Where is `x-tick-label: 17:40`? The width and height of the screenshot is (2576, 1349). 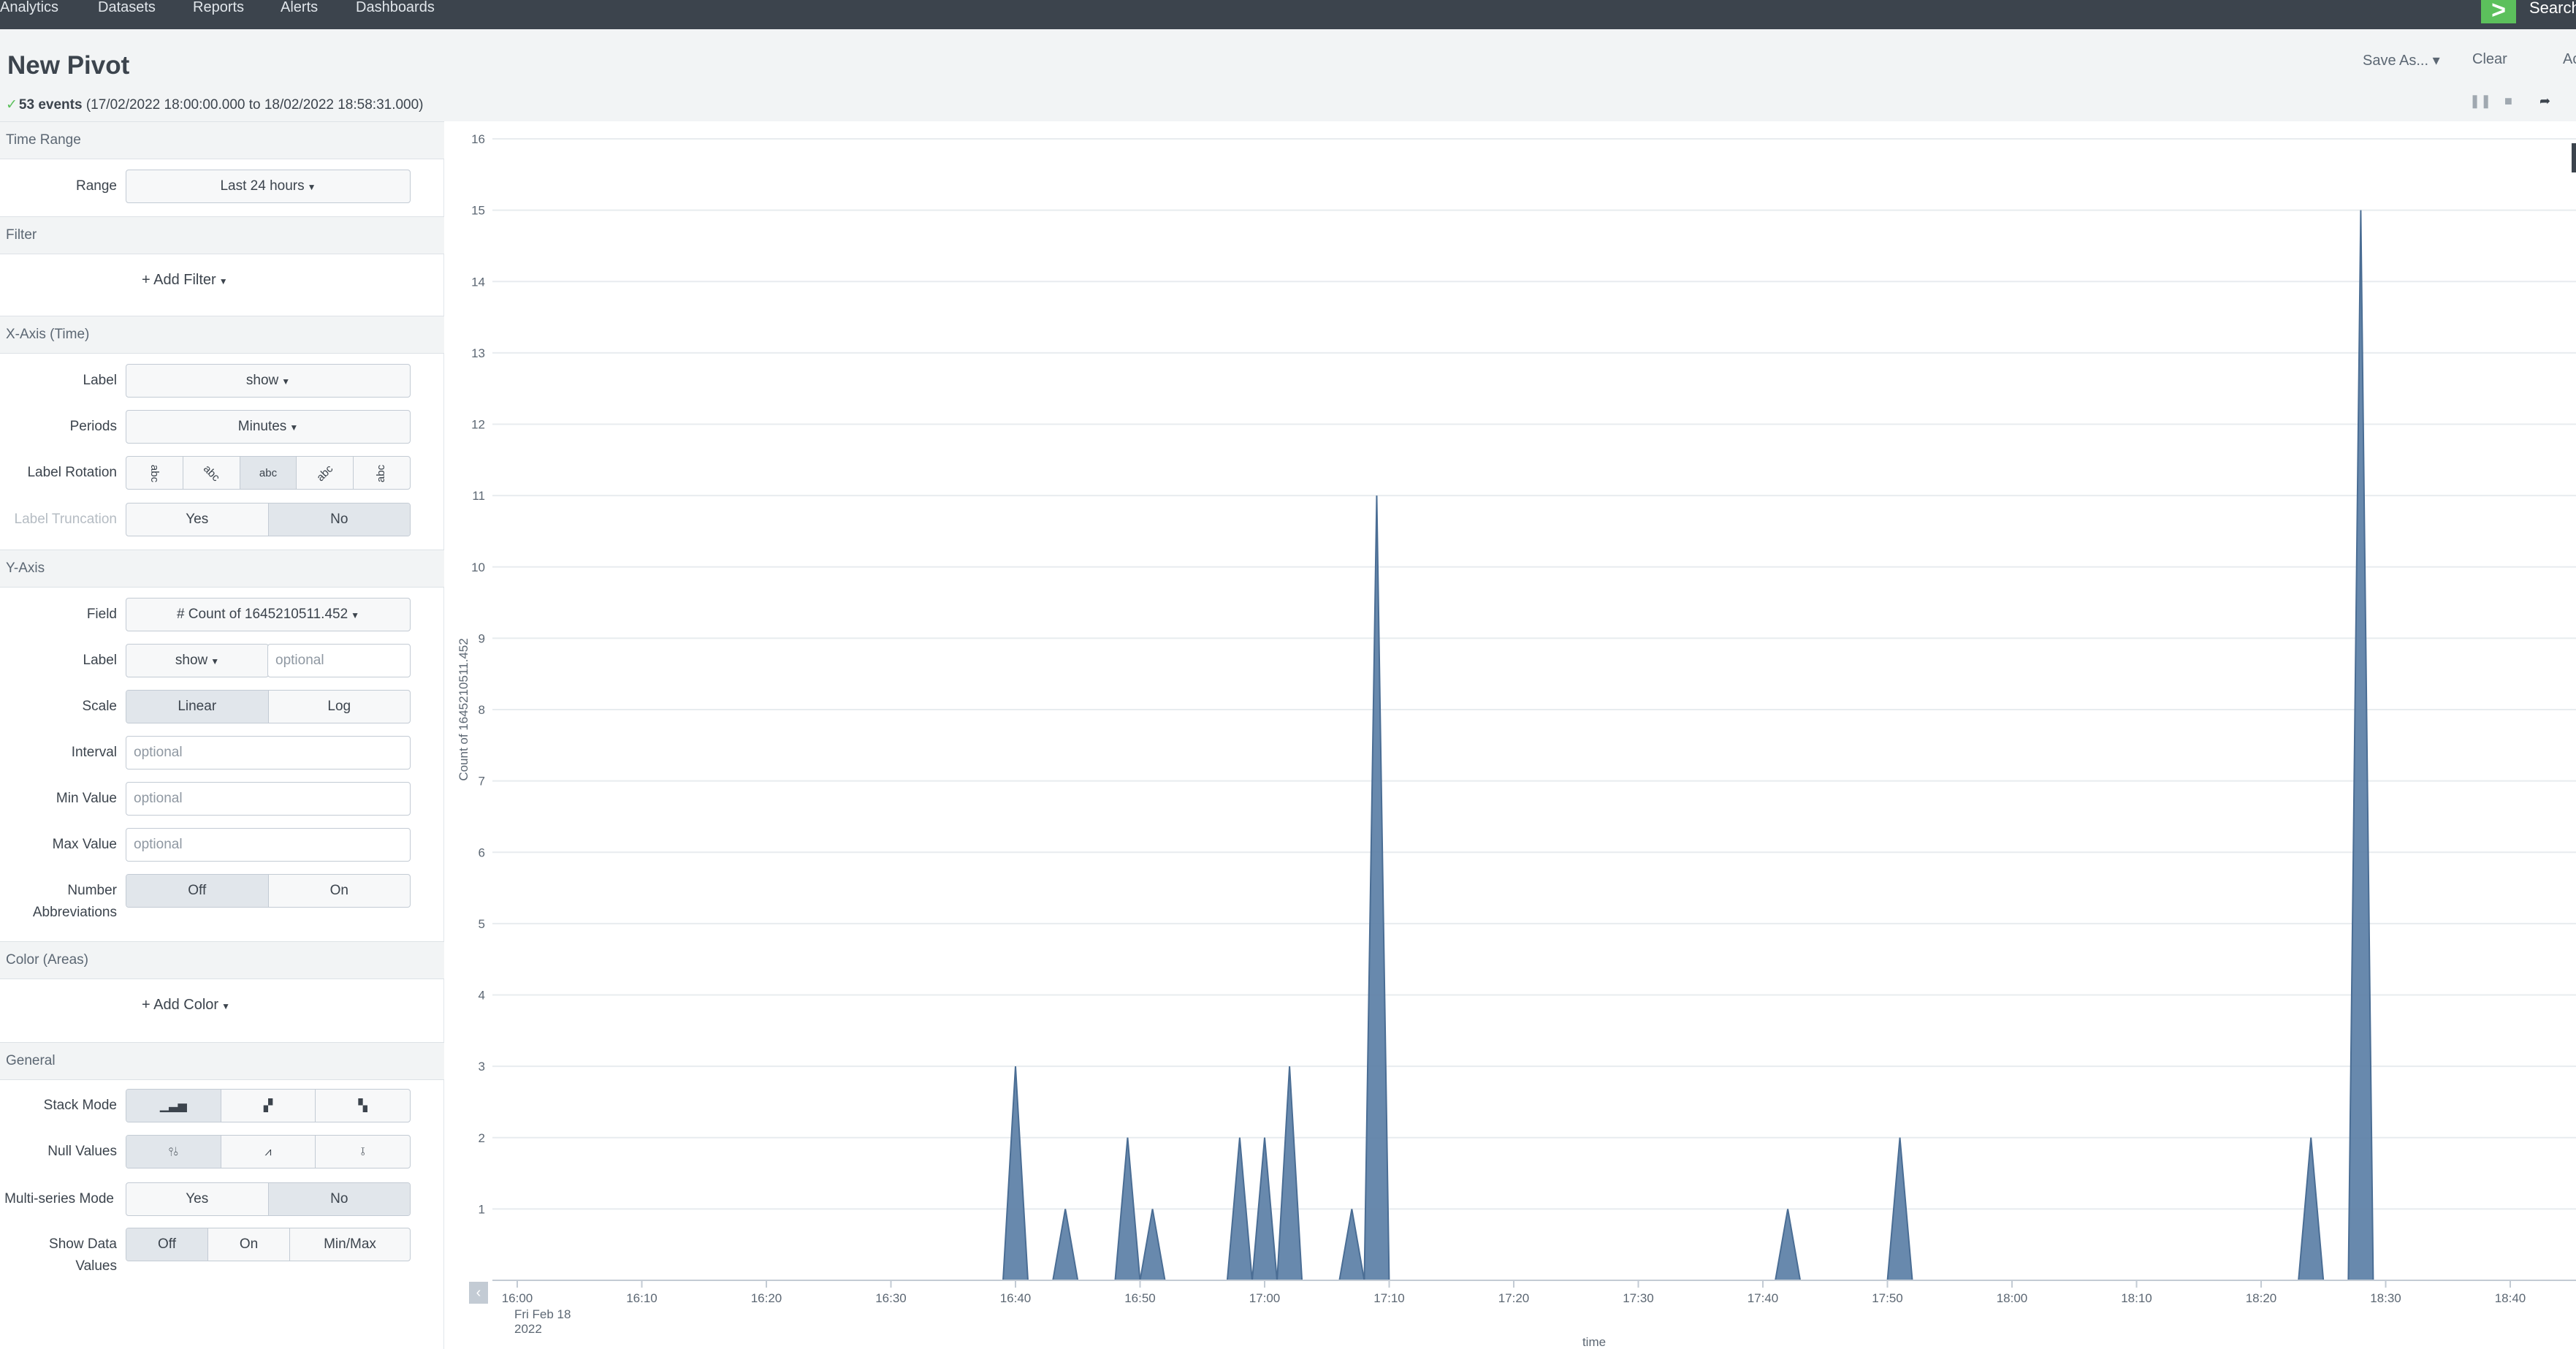 x-tick-label: 17:40 is located at coordinates (1763, 1298).